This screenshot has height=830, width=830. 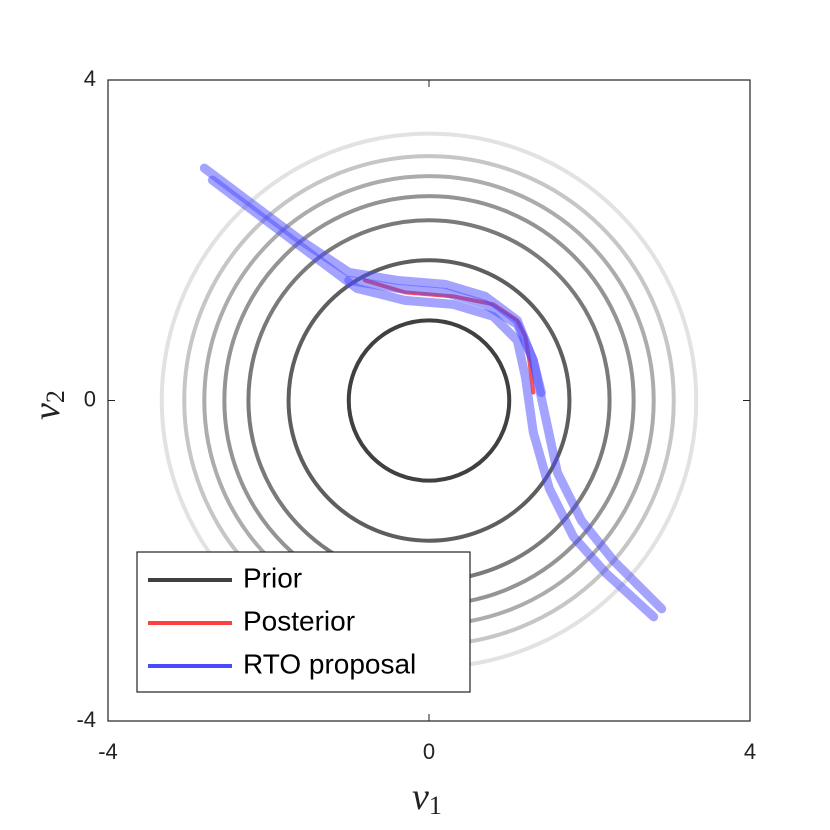 What do you see at coordinates (90, 398) in the screenshot?
I see `y-tick-label: 0` at bounding box center [90, 398].